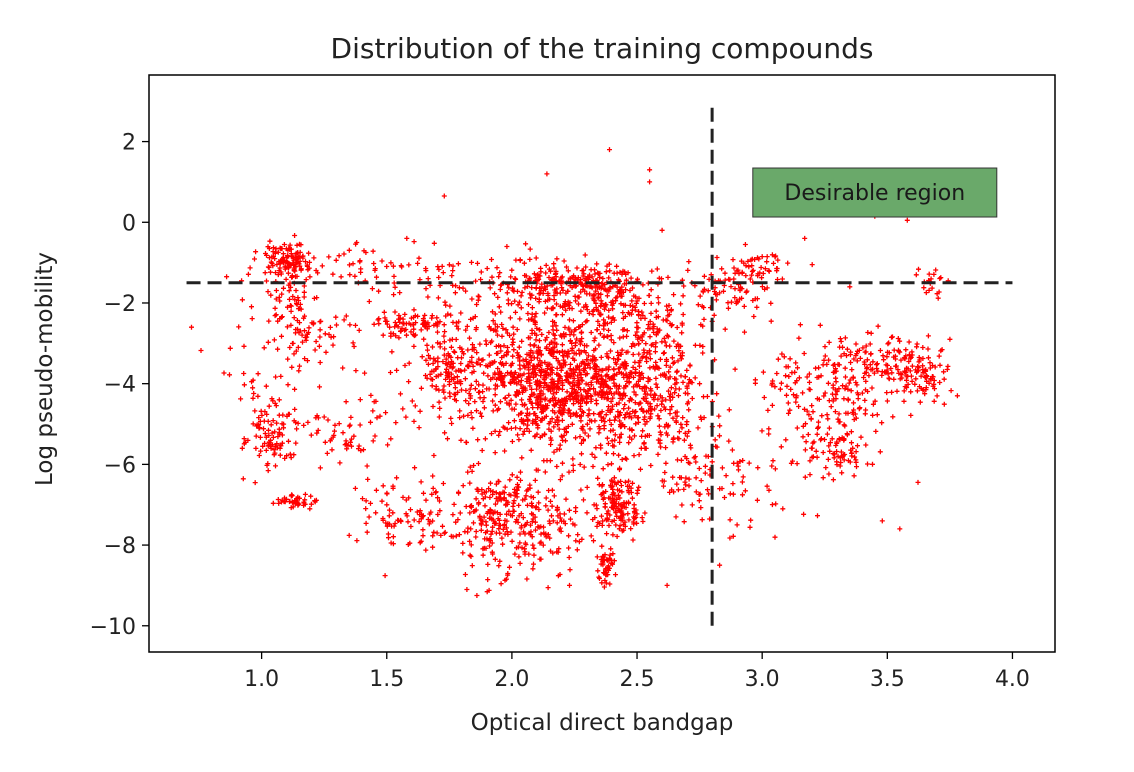 The width and height of the screenshot is (1134, 772). Describe the element at coordinates (120, 304) in the screenshot. I see `y-tick-label: −2` at that location.